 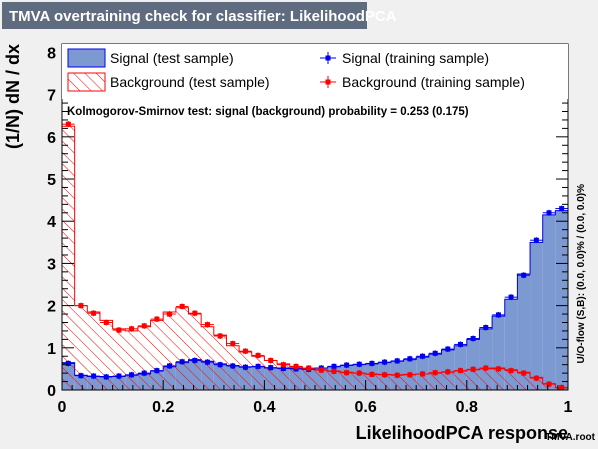 I want to click on legend-signal-train: Signal (training sample), so click(x=404, y=58).